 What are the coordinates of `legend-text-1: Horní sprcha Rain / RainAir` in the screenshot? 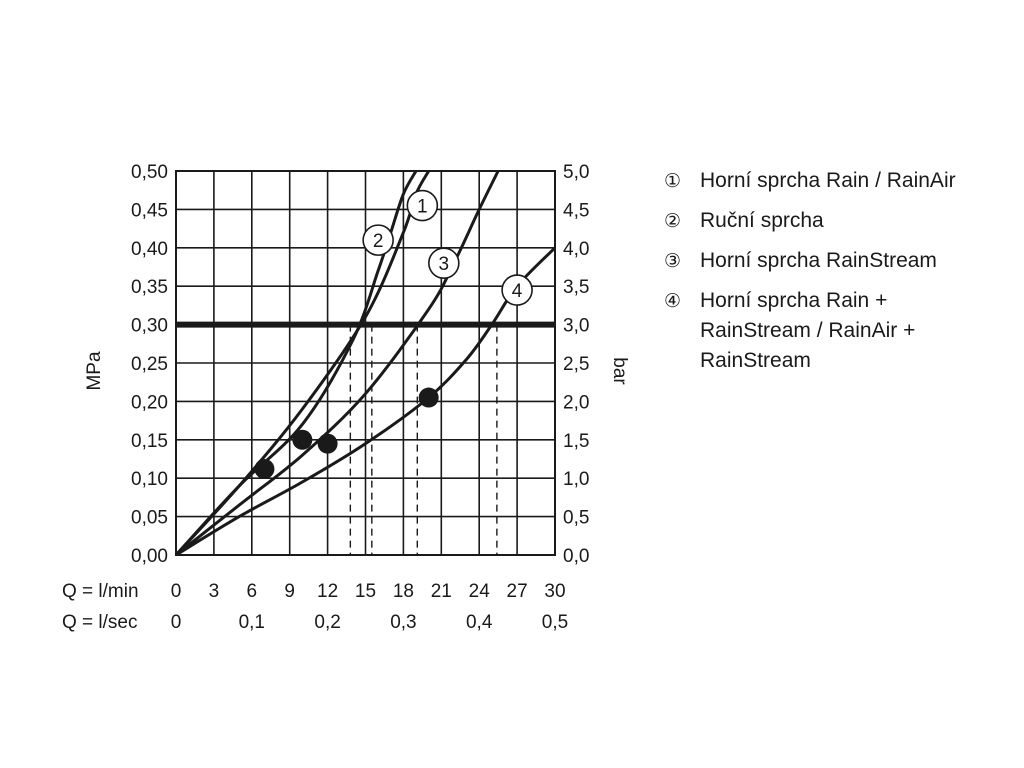 It's located at (828, 180).